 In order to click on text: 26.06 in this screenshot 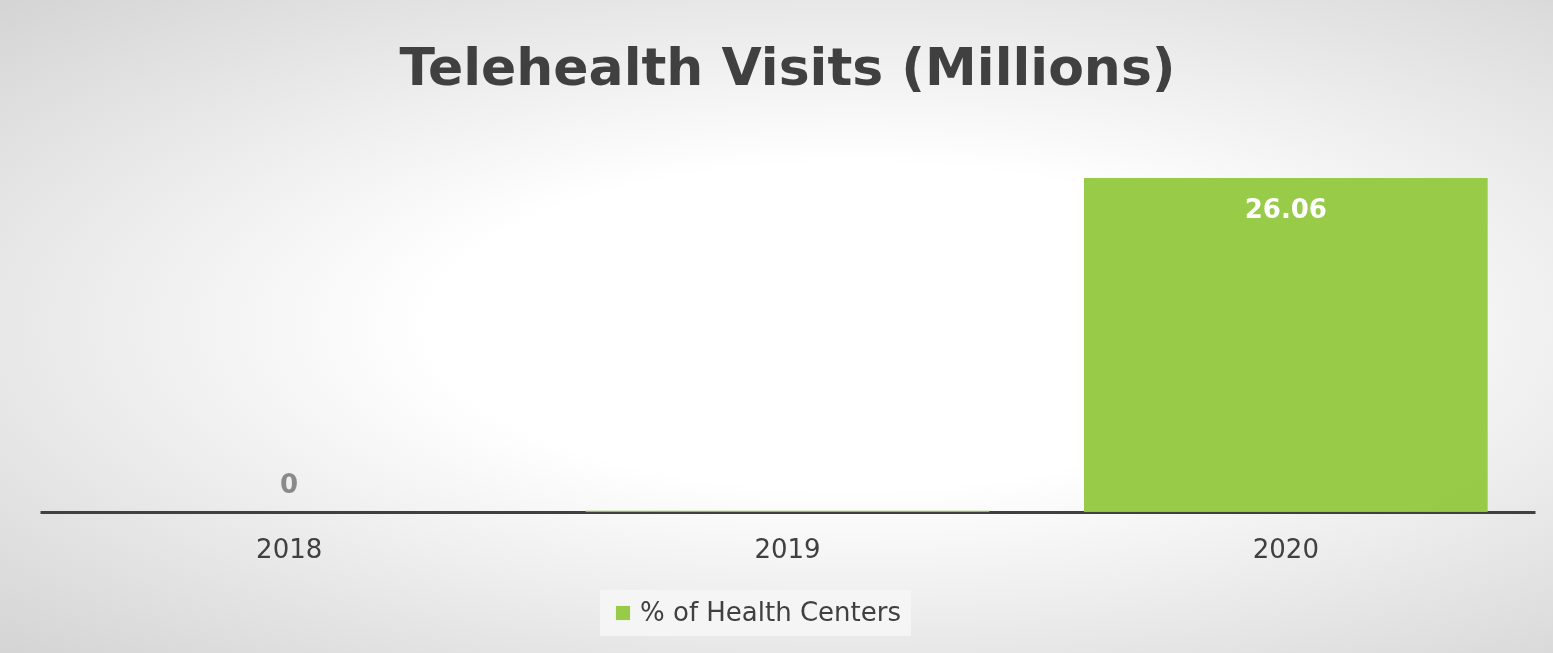, I will do `click(1285, 209)`.